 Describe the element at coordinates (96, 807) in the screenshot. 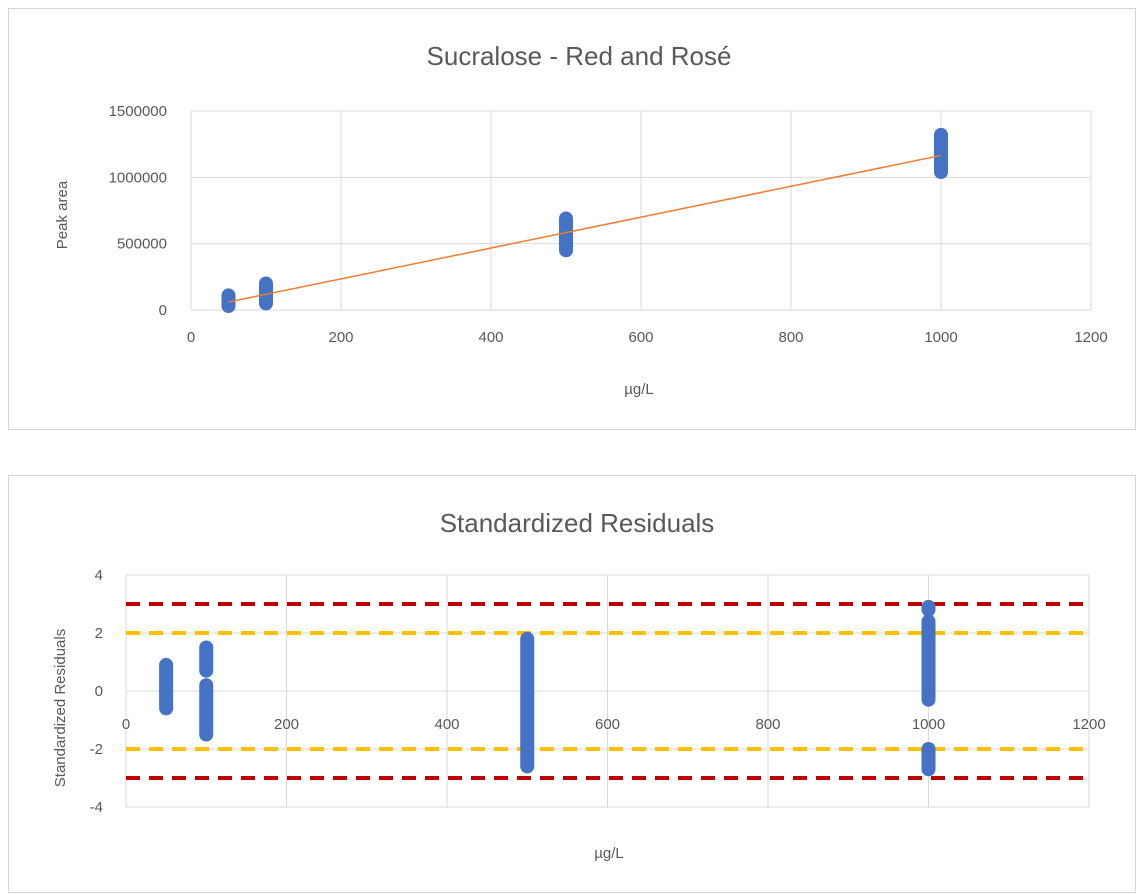

I see `y-tick-label: -4` at that location.